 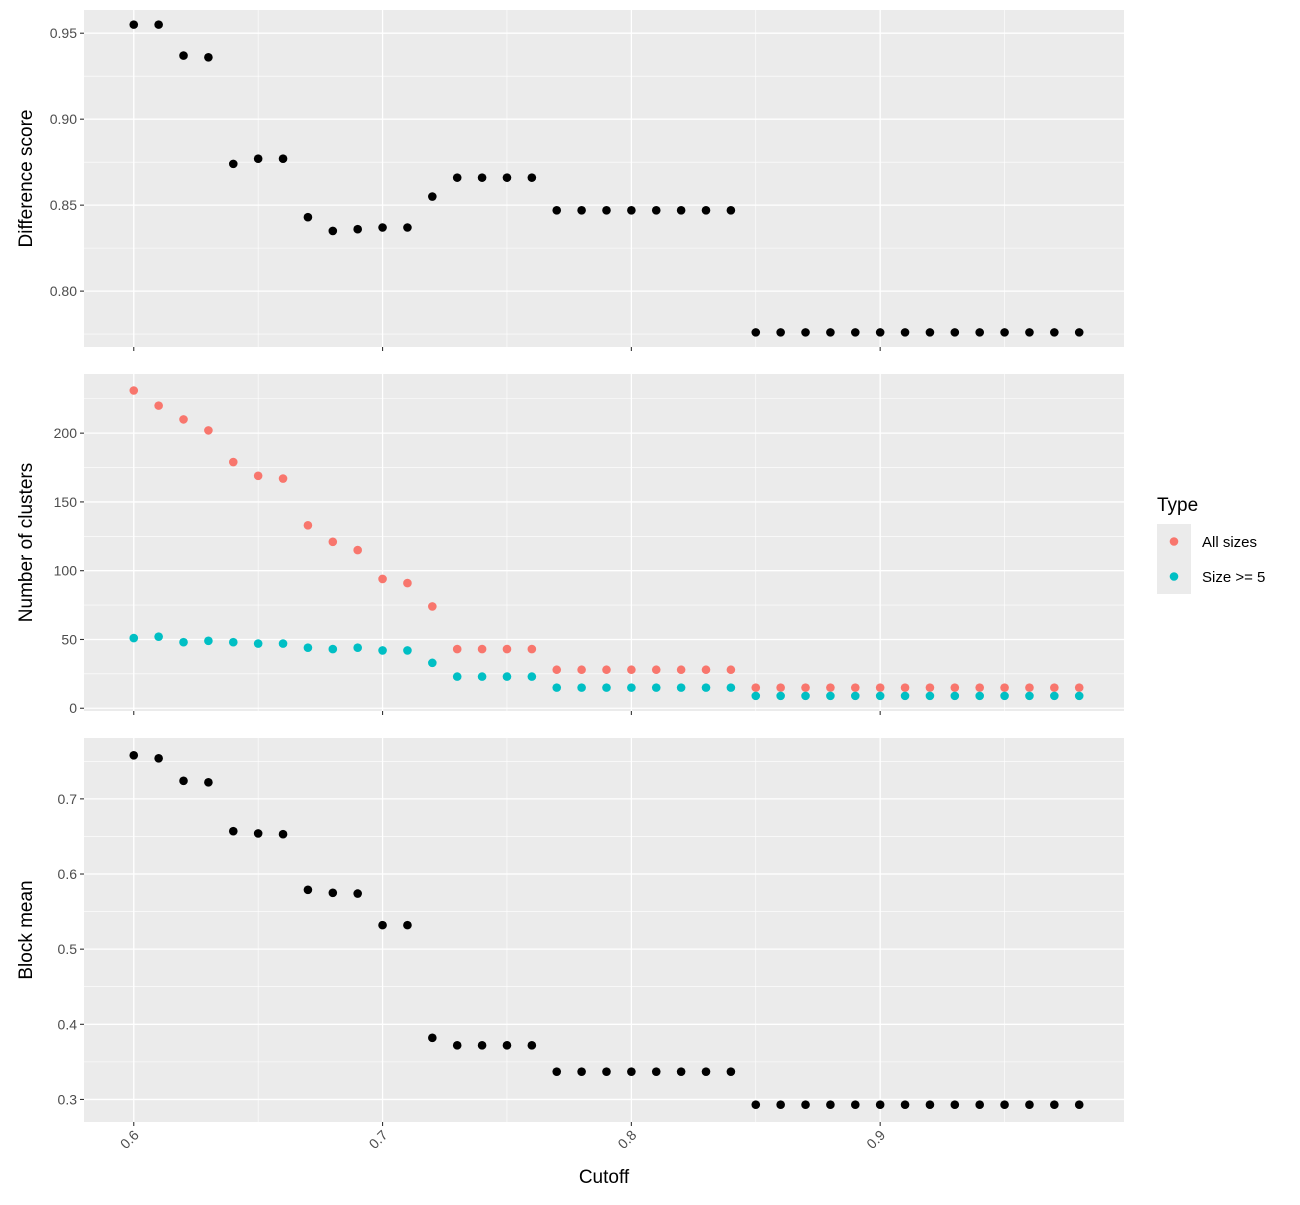 What do you see at coordinates (378, 1139) in the screenshot?
I see `x-tick-label: 0.7` at bounding box center [378, 1139].